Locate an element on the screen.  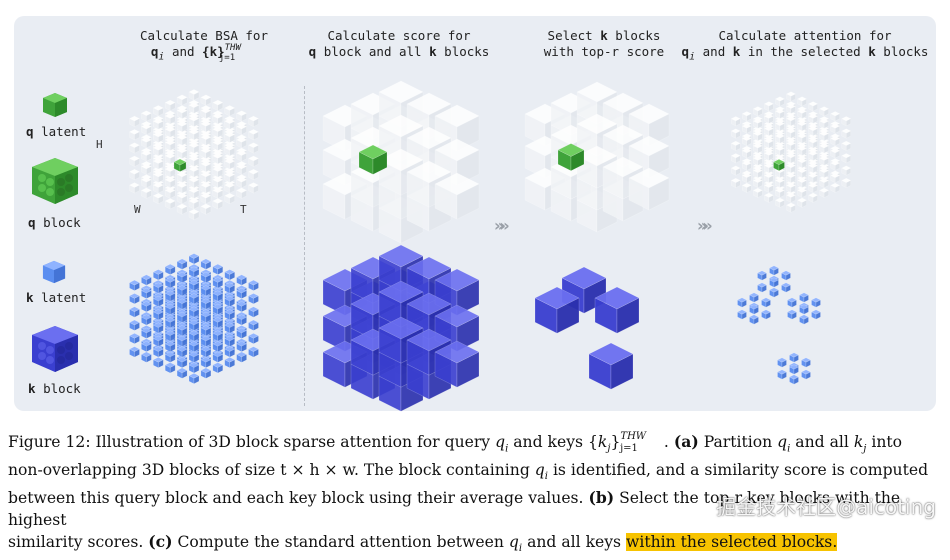
key-block-cube is located at coordinates (401, 328).